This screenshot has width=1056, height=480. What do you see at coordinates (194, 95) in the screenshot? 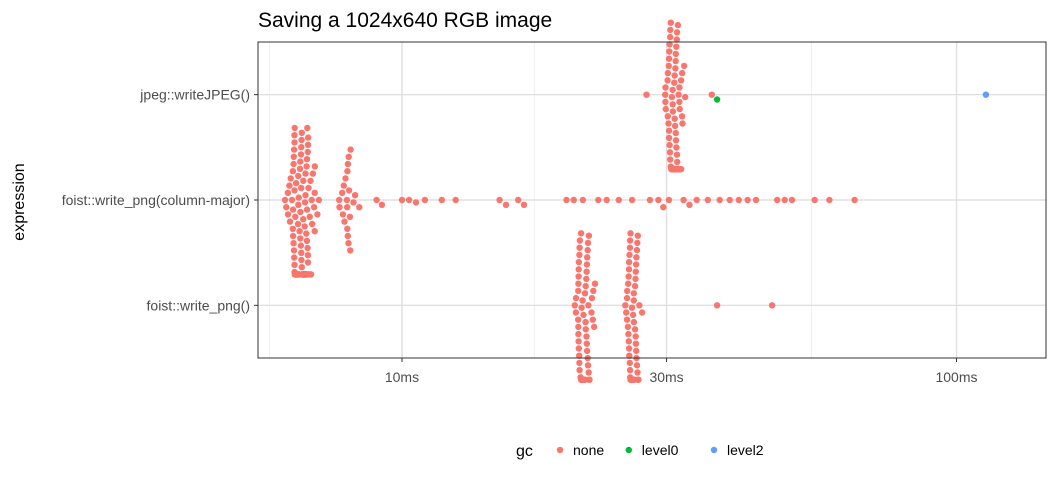
I see `y-tick-label: jpeg::writeJPEG()` at bounding box center [194, 95].